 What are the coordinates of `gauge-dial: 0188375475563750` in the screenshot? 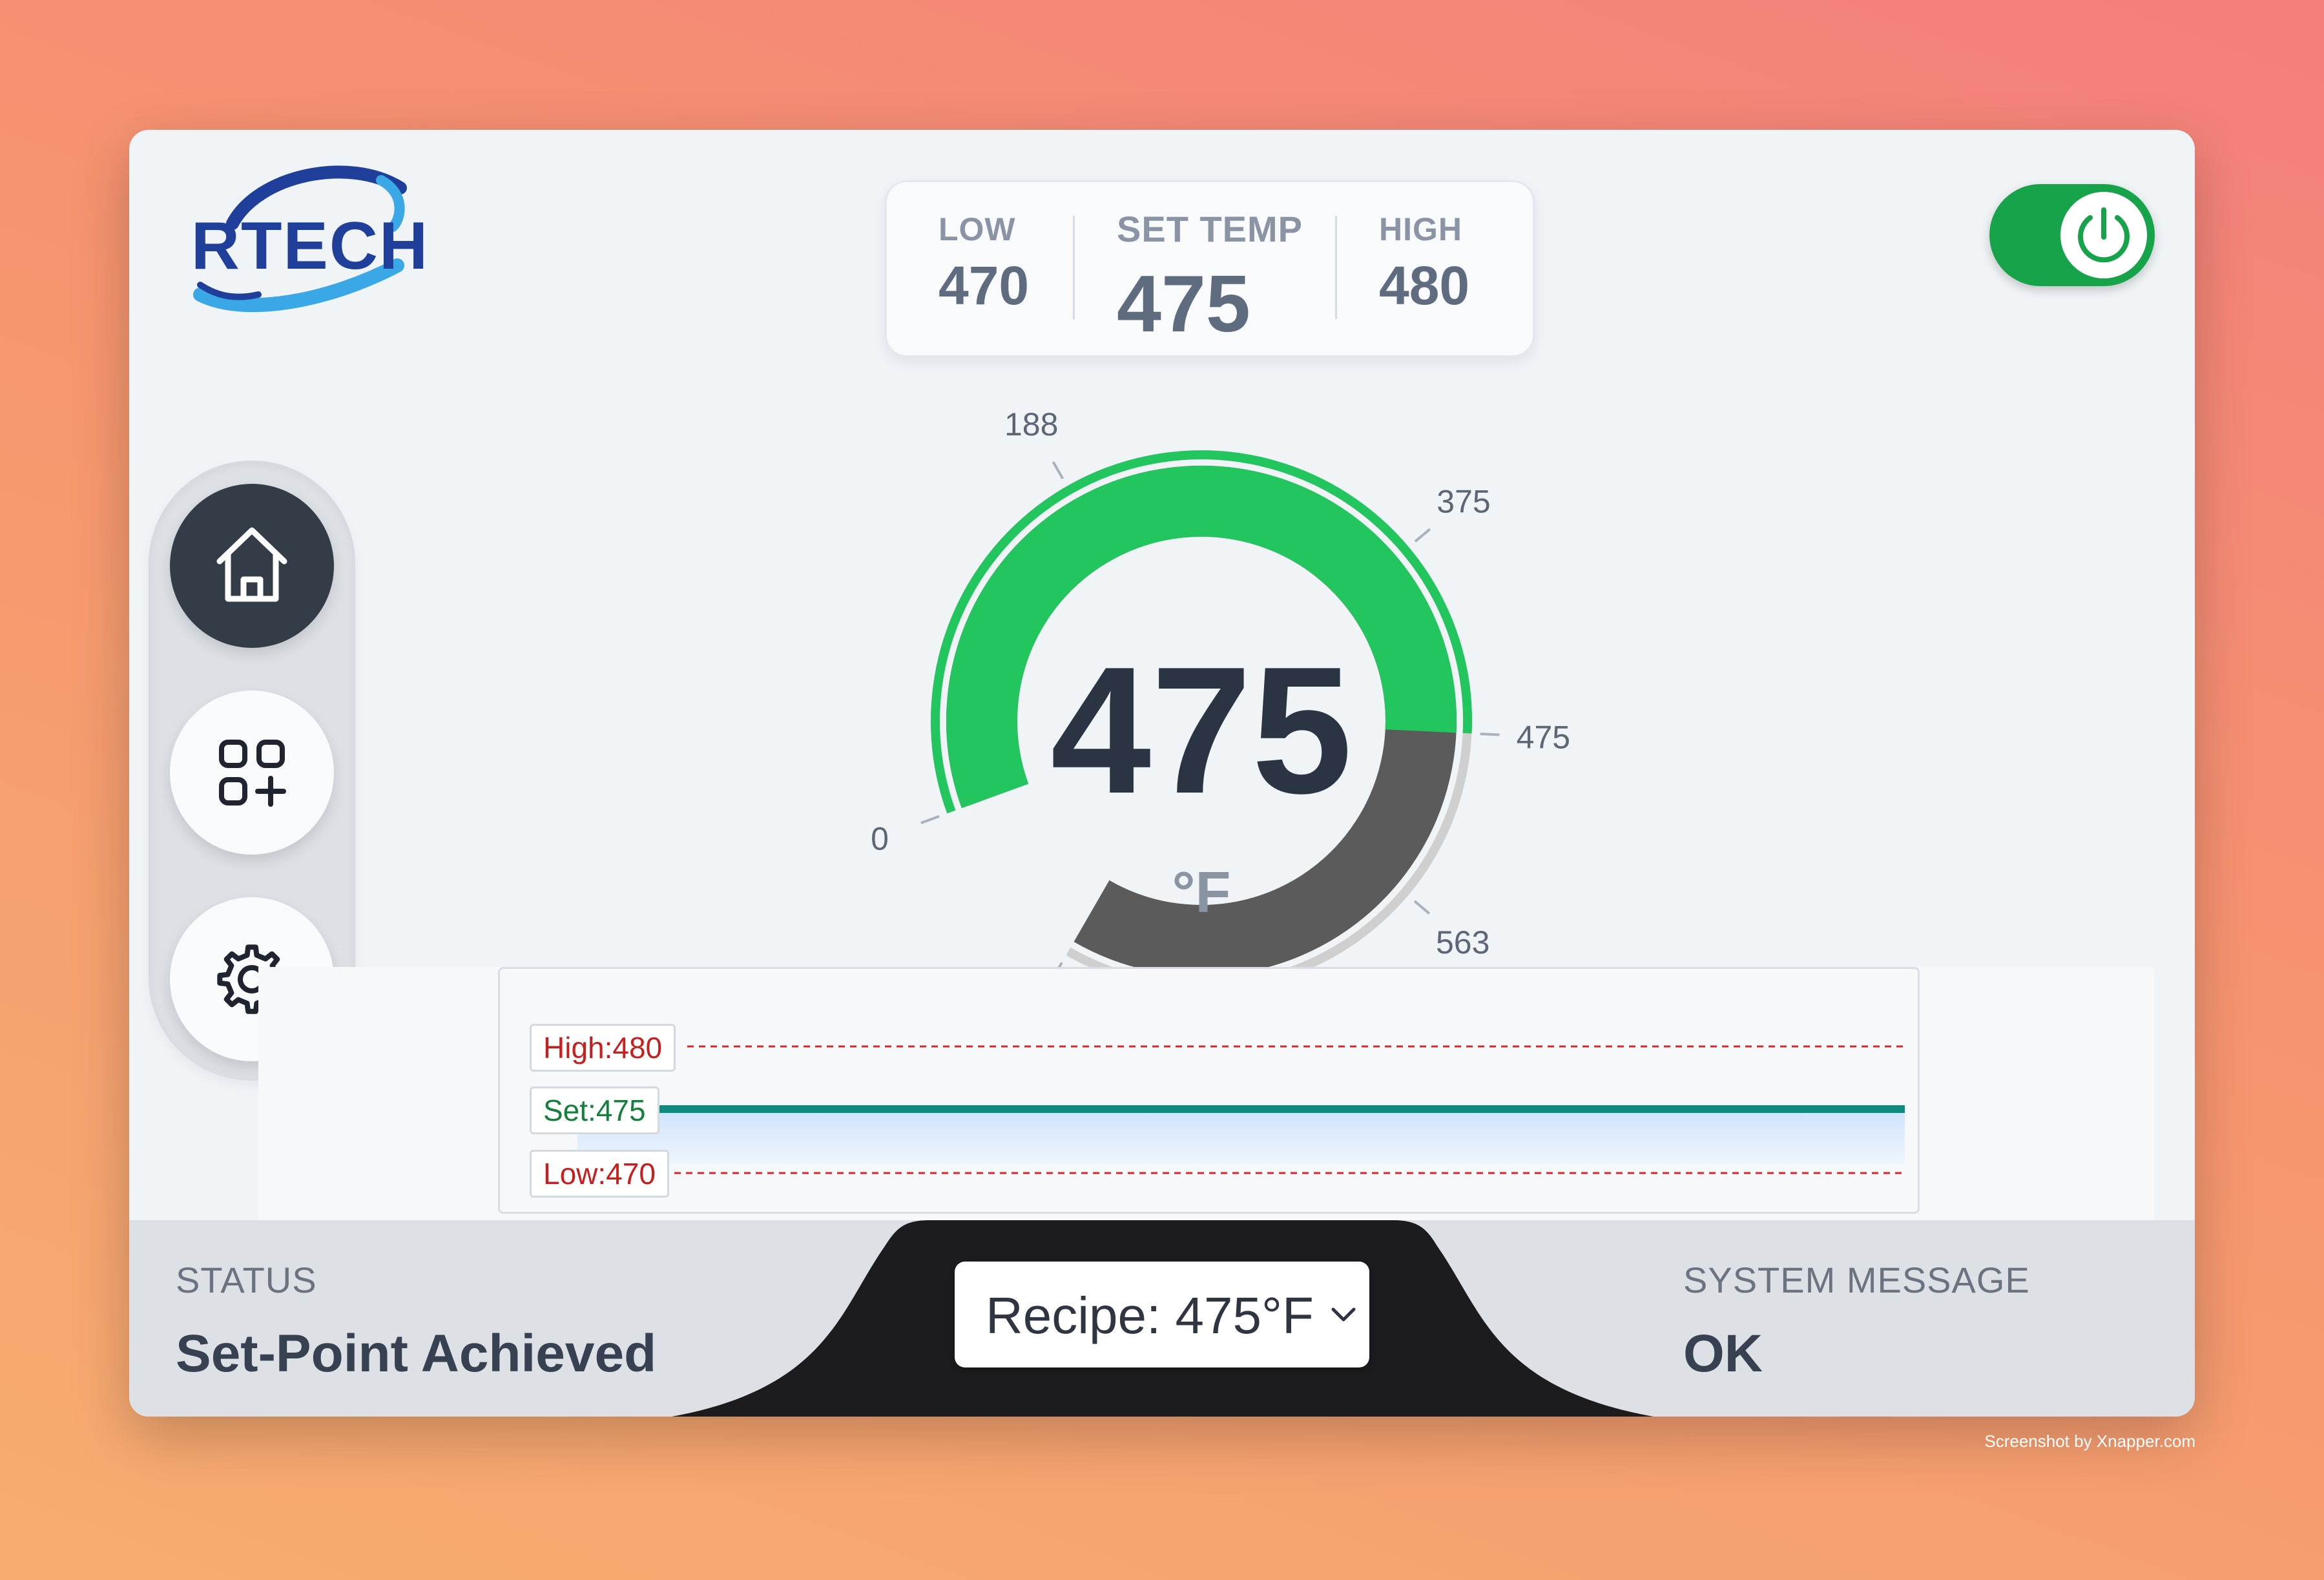 It's located at (1220, 721).